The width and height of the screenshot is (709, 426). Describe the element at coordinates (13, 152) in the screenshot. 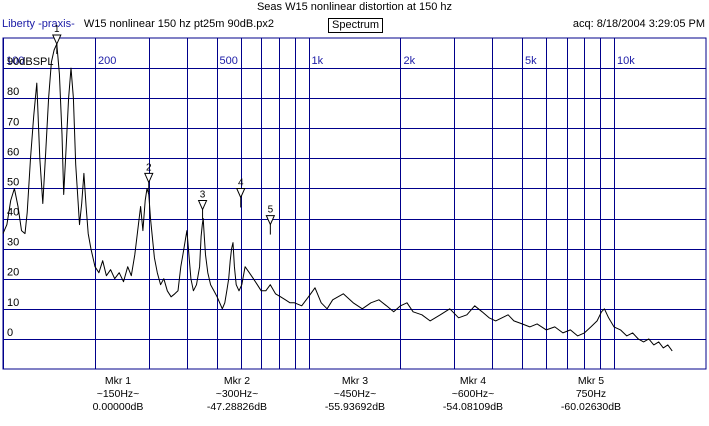

I see `y-tick-label: 60` at that location.